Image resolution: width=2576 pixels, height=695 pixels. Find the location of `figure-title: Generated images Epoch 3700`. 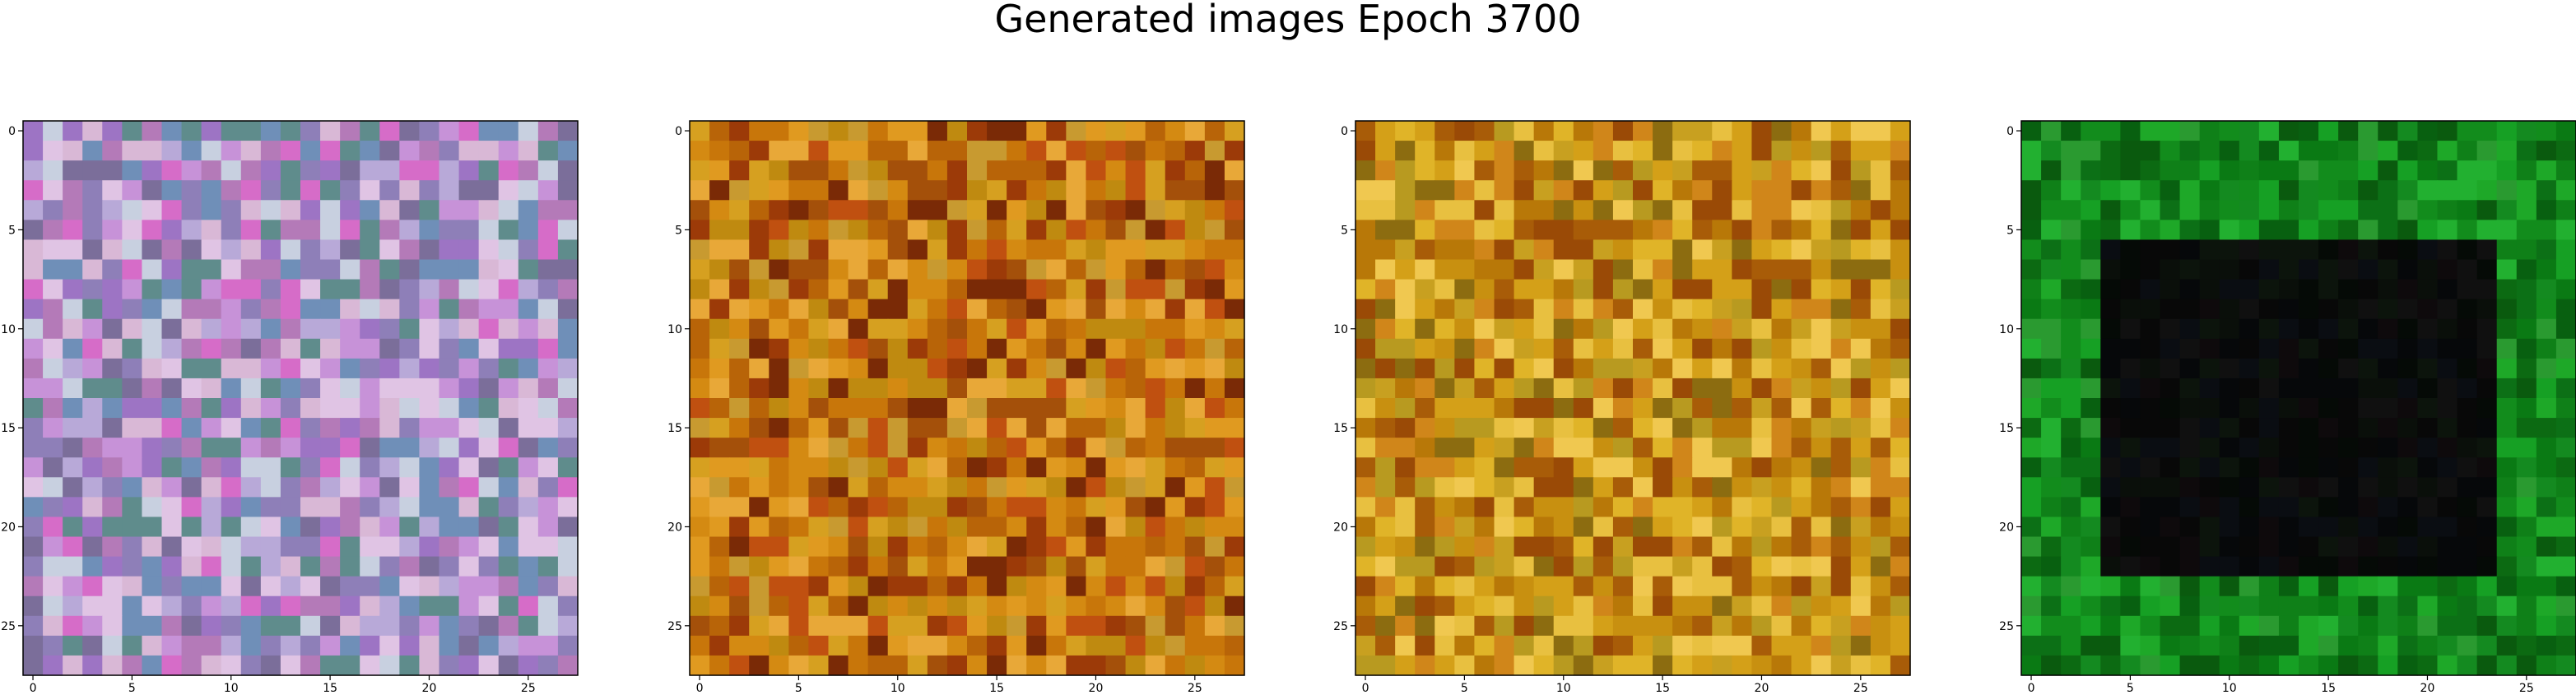

figure-title: Generated images Epoch 3700 is located at coordinates (1288, 20).